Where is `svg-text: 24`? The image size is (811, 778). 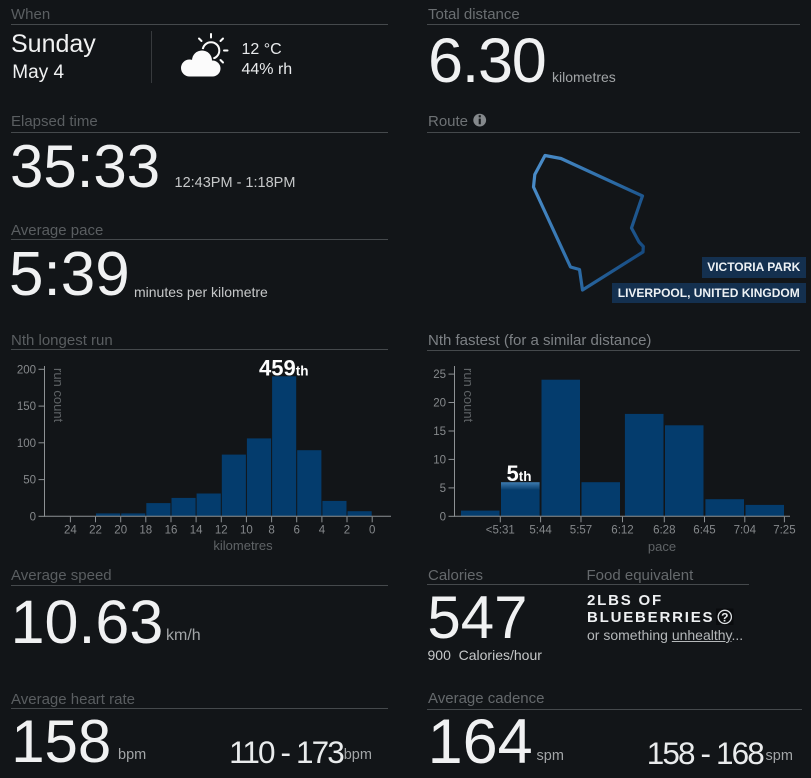 svg-text: 24 is located at coordinates (70, 531).